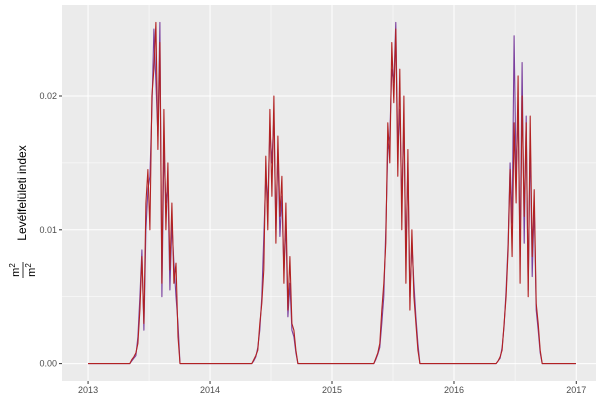 Image resolution: width=600 pixels, height=405 pixels. I want to click on x-tick-label: 2013, so click(88, 390).